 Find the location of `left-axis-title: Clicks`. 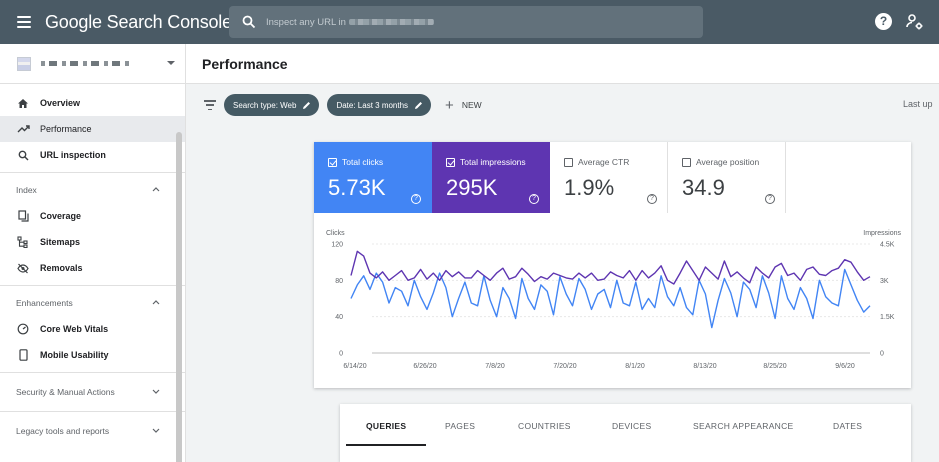

left-axis-title: Clicks is located at coordinates (335, 233).